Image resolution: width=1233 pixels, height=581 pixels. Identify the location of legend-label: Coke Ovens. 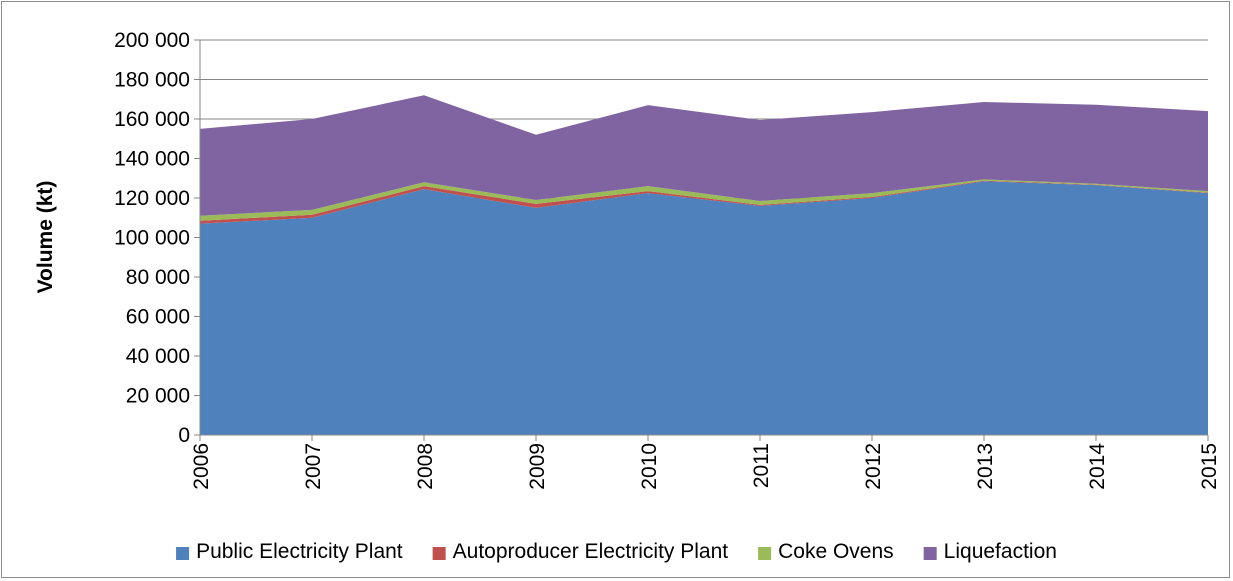
(836, 551).